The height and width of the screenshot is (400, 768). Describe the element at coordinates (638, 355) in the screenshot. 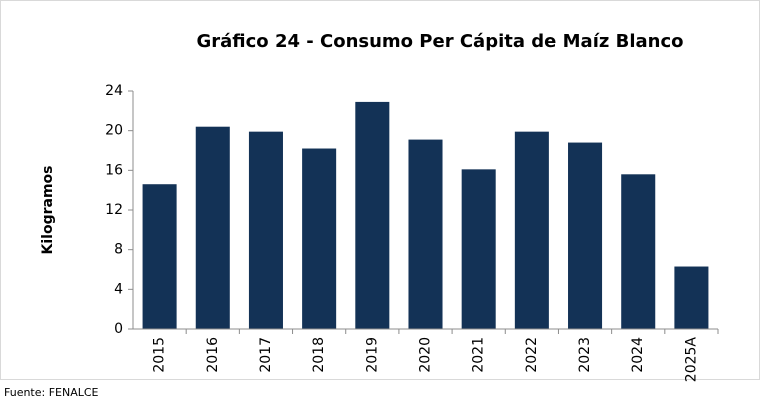

I see `x-tick-label: 2024` at that location.